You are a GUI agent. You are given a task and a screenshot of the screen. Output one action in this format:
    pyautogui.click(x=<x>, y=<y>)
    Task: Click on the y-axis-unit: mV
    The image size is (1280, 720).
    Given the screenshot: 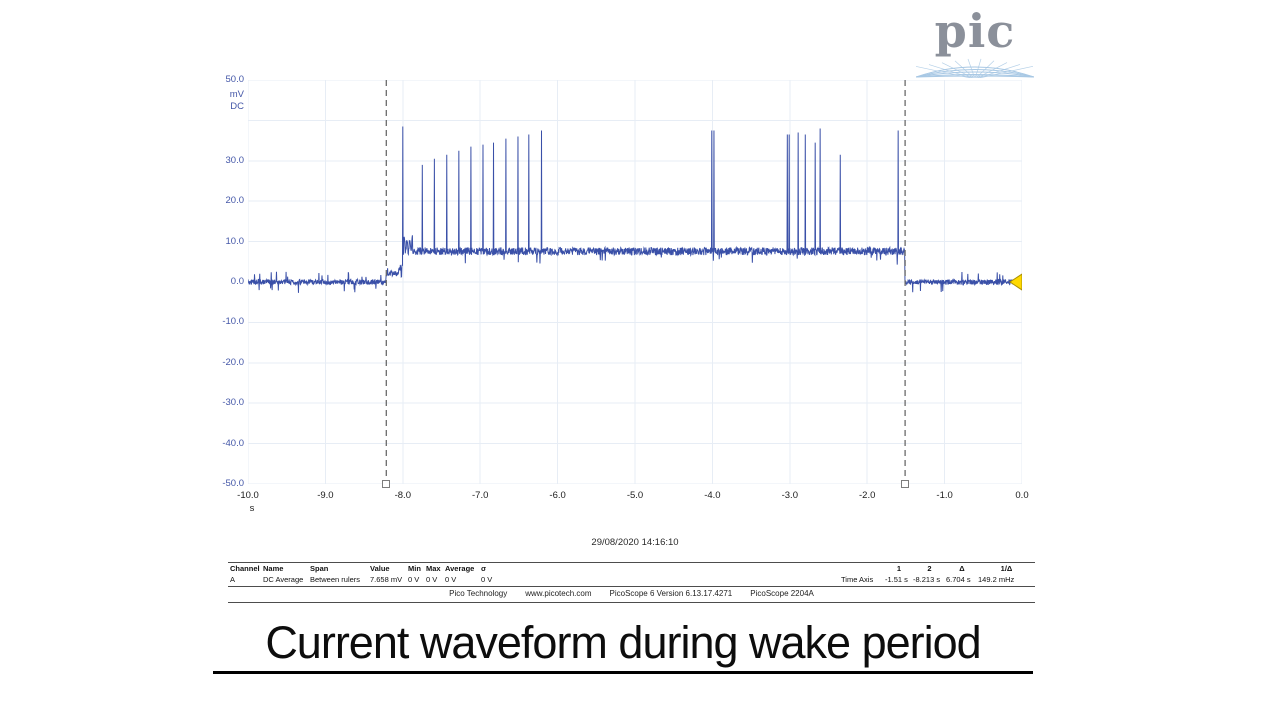 What is the action you would take?
    pyautogui.click(x=236, y=94)
    